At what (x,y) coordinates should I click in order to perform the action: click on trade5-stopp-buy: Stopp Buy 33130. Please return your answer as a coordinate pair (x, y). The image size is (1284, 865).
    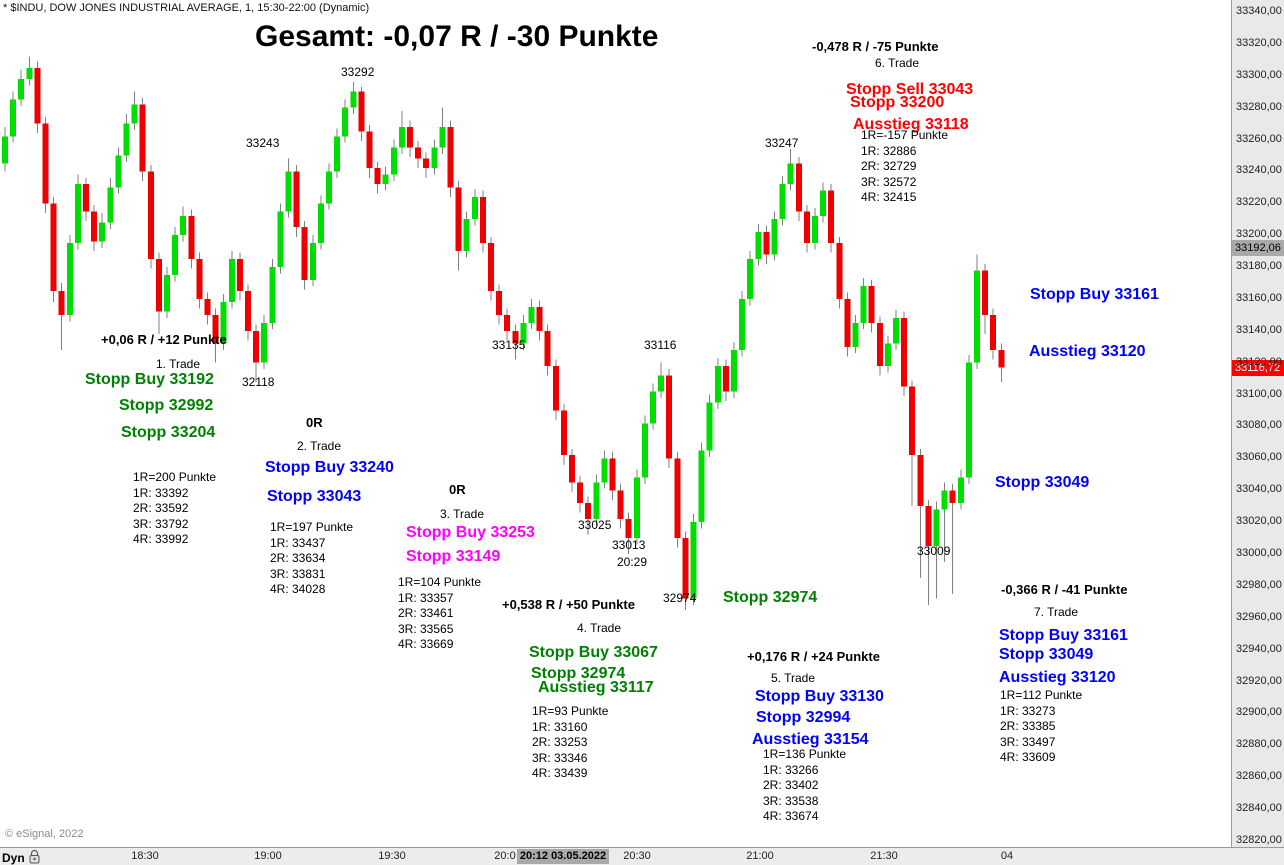
    Looking at the image, I should click on (819, 696).